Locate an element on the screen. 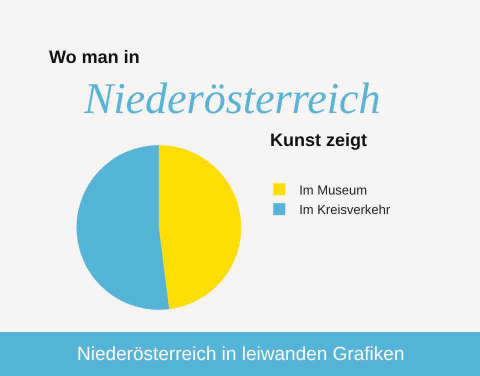 The image size is (480, 376). legend-label: Im Kreisverkehr is located at coordinates (345, 210).